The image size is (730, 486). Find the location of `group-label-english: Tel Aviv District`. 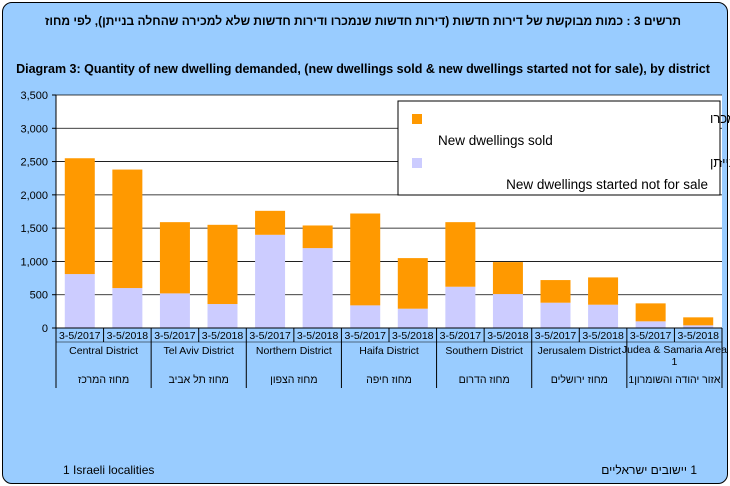

group-label-english: Tel Aviv District is located at coordinates (199, 351).